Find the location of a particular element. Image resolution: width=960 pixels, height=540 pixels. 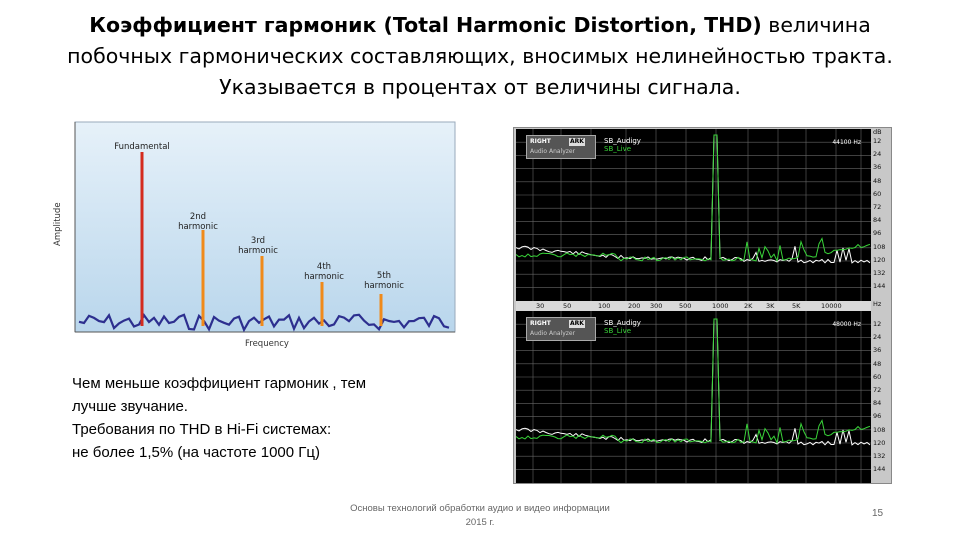

frequency-axis: 30 50 100 200 300 500 1000 2K 3K 5K 10000 is located at coordinates (693, 306).